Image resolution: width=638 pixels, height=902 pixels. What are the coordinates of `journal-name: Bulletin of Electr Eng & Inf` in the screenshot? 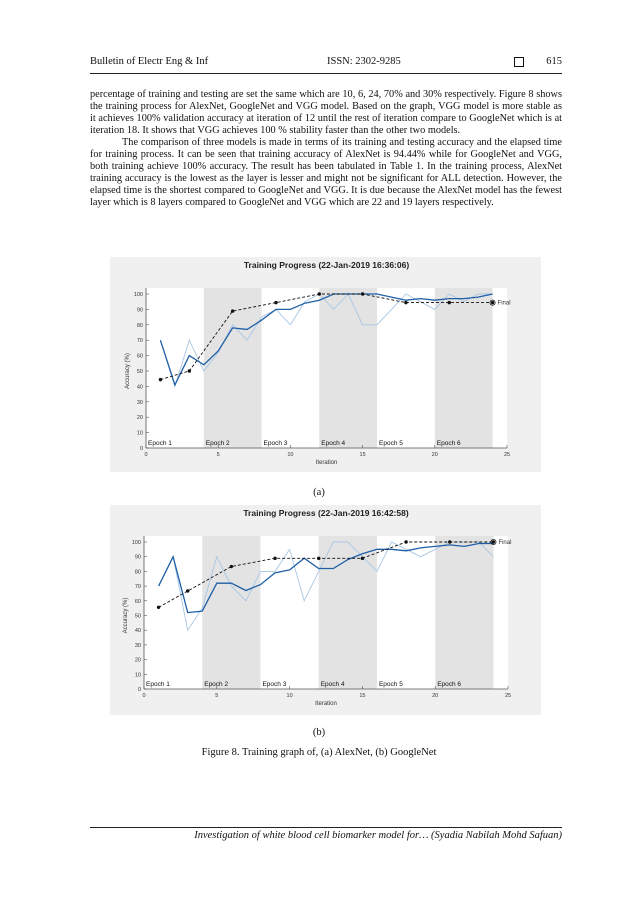 It's located at (149, 61).